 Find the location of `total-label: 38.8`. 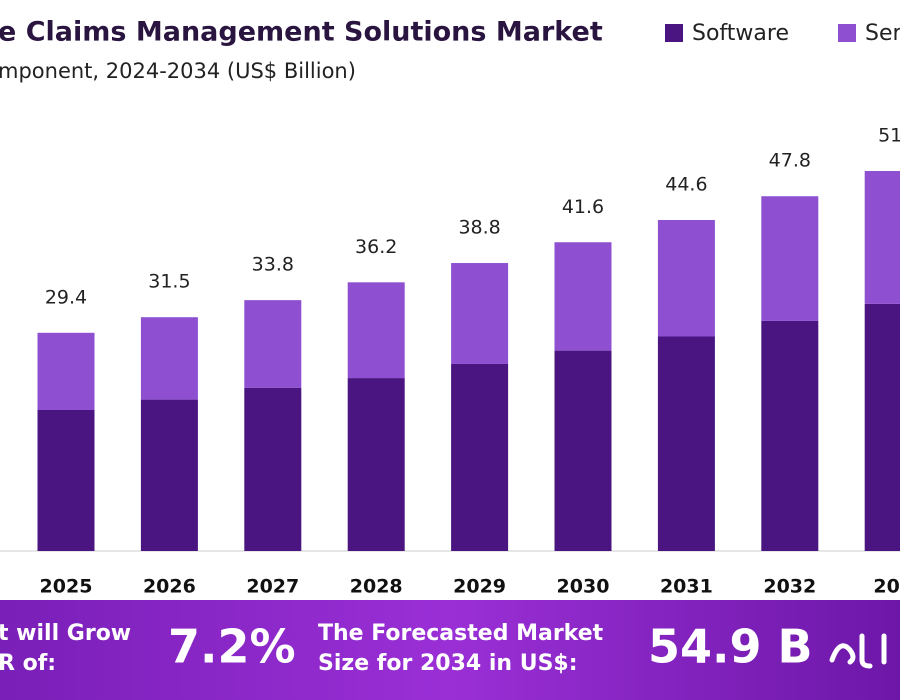

total-label: 38.8 is located at coordinates (479, 228).